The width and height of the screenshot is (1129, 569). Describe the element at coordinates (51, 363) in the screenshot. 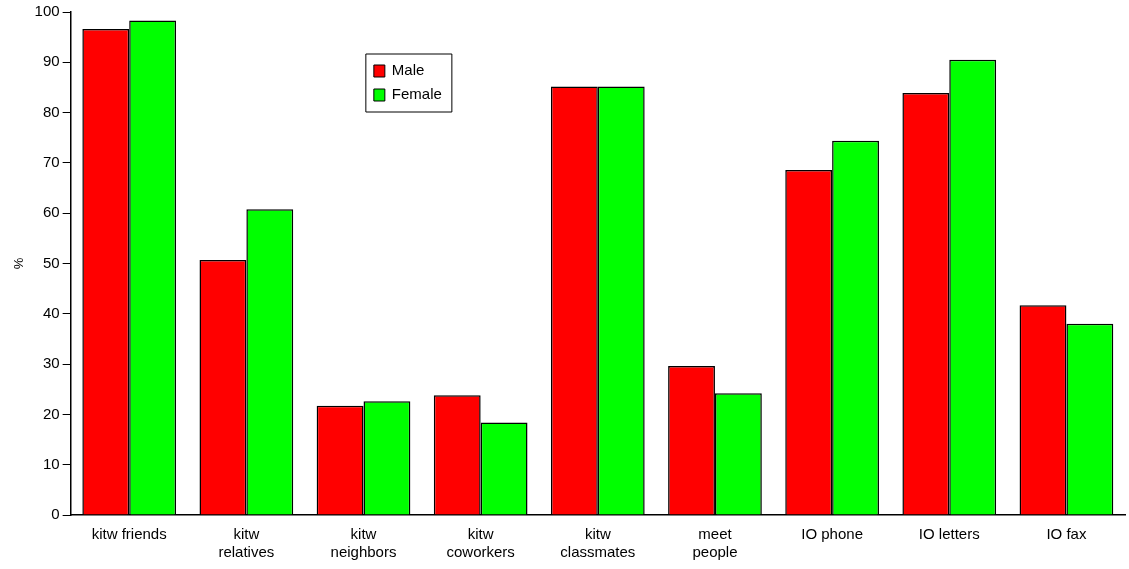

I see `y-tick-label: 30` at that location.